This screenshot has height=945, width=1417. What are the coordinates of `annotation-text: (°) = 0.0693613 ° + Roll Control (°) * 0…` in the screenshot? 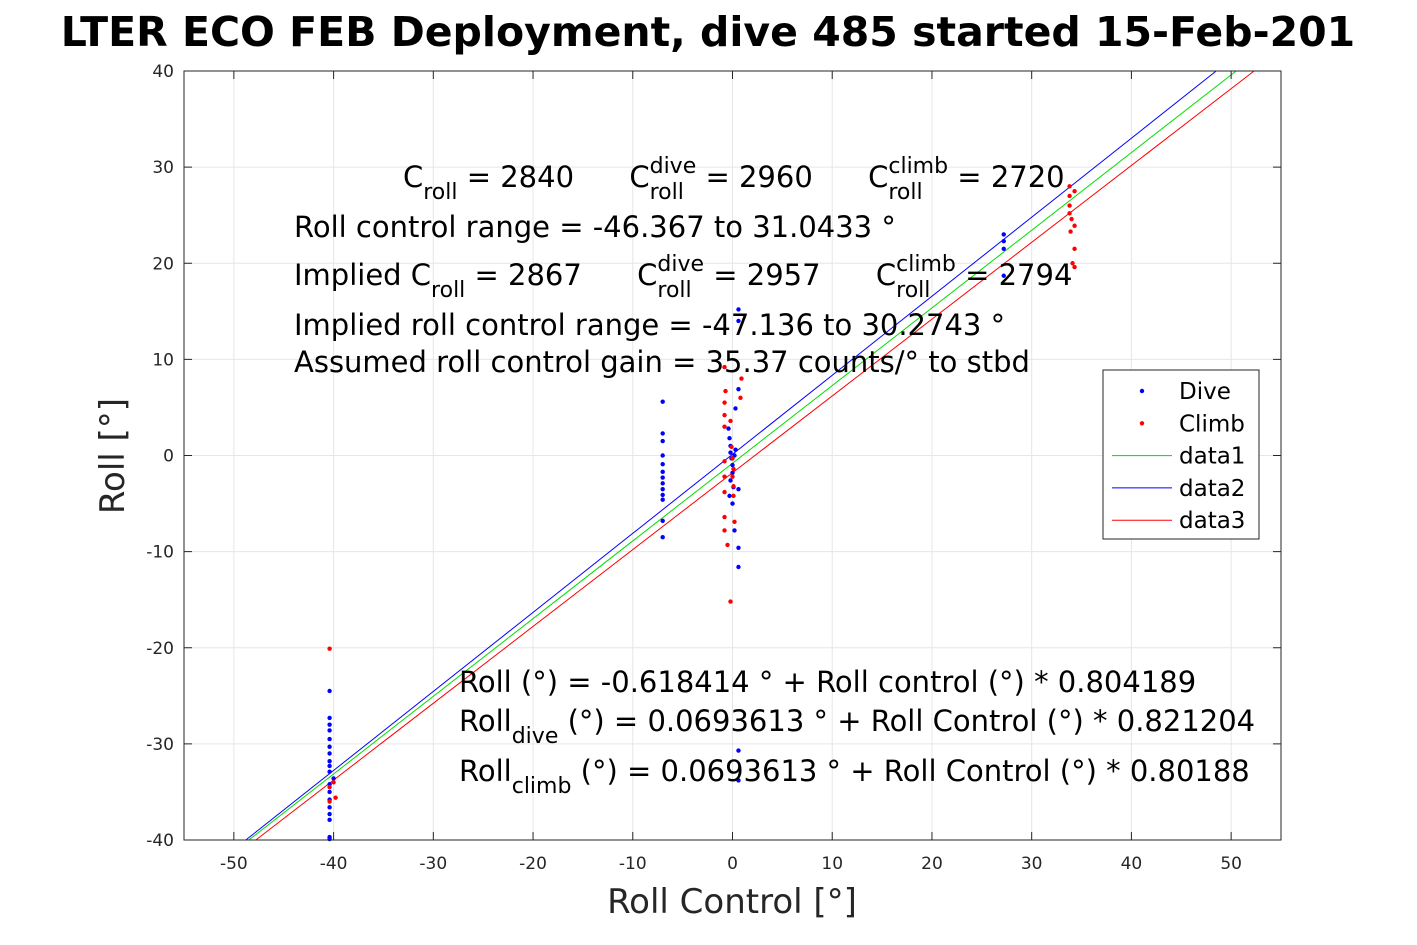 It's located at (910, 771).